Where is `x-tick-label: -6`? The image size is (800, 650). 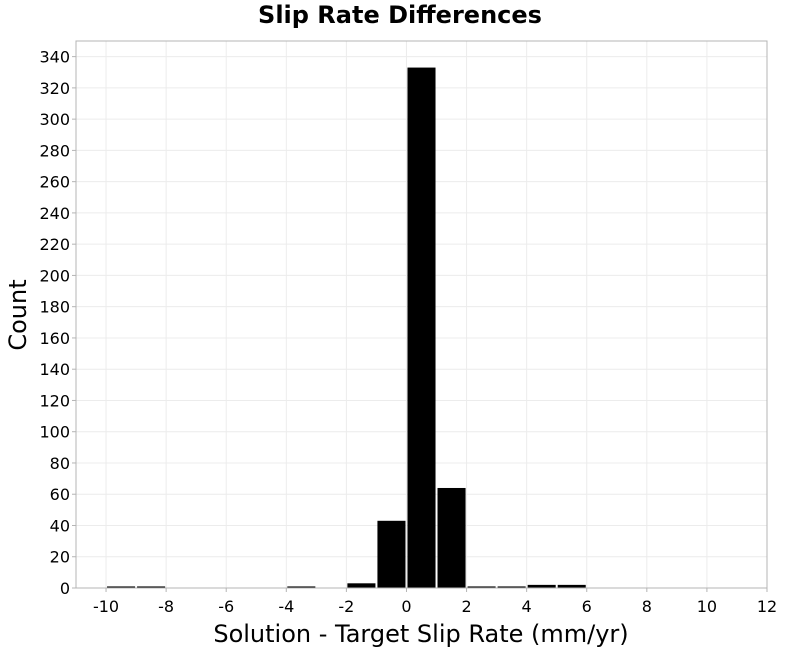
x-tick-label: -6 is located at coordinates (226, 606).